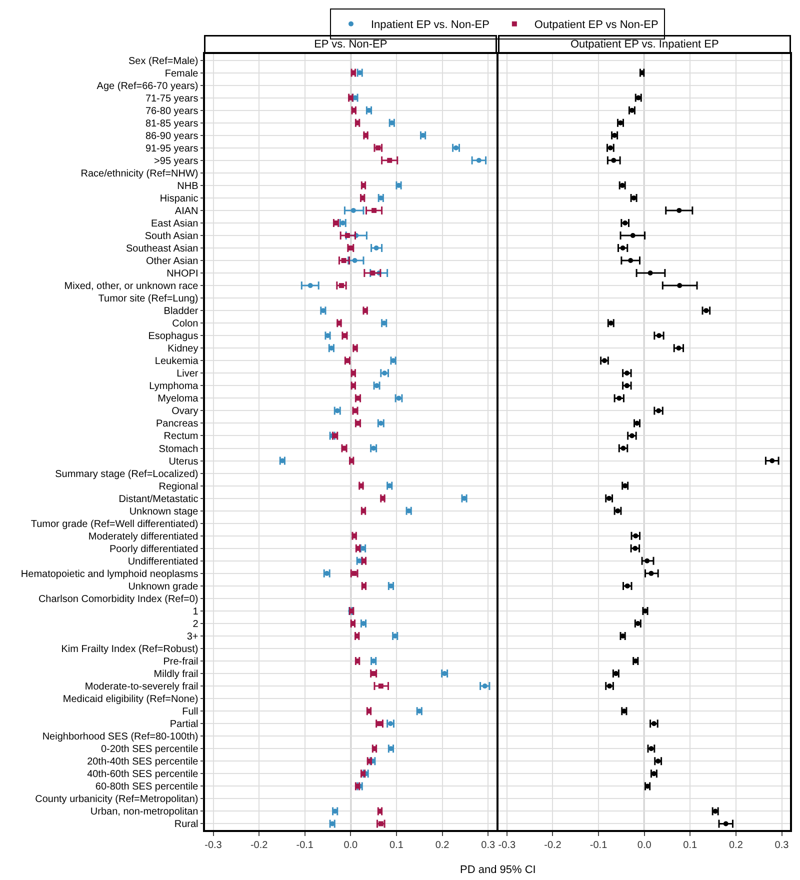  I want to click on y-tick-label: AIAN, so click(186, 211).